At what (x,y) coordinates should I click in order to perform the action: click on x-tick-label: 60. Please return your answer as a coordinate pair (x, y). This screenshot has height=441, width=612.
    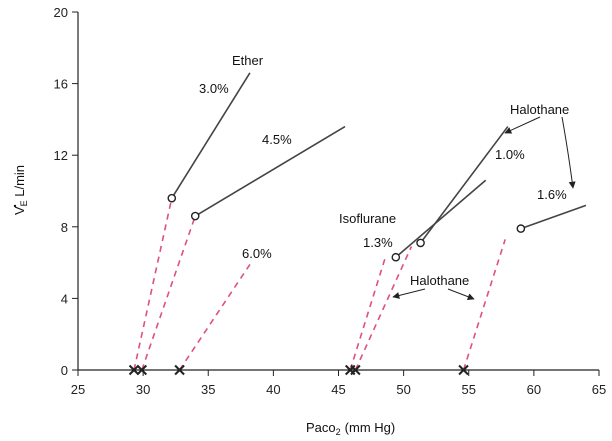
    Looking at the image, I should click on (534, 389).